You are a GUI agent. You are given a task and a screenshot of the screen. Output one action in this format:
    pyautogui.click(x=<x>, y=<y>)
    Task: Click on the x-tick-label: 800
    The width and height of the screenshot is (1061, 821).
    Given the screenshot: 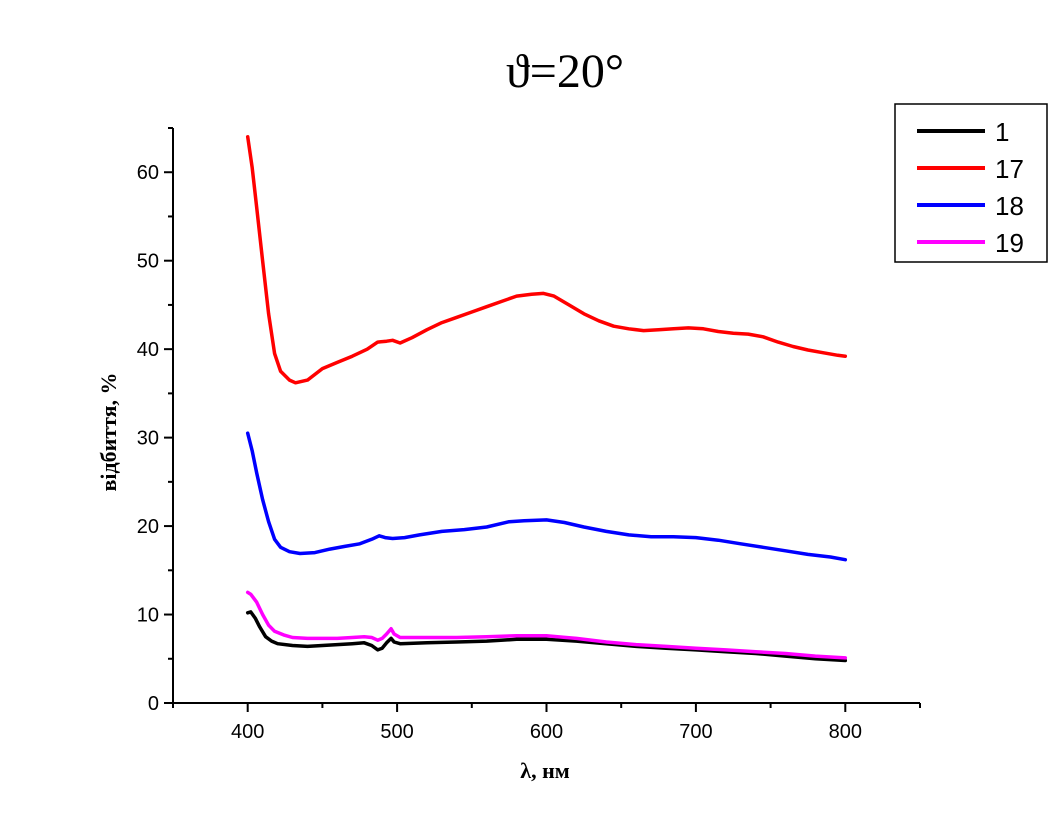 What is the action you would take?
    pyautogui.click(x=845, y=732)
    